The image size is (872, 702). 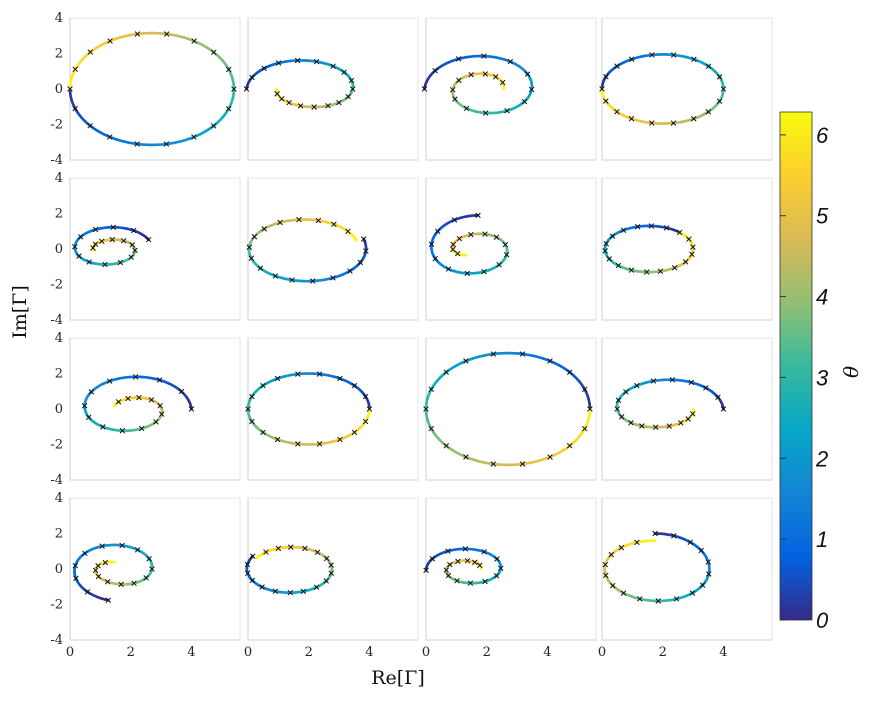 I want to click on curve-r3c1, so click(x=138, y=404).